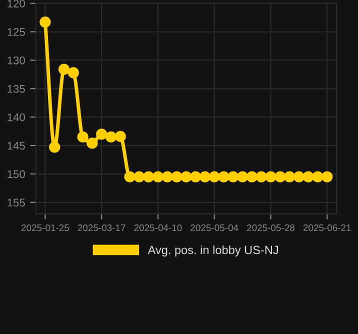 The height and width of the screenshot is (334, 358). I want to click on y-tick-label: 130, so click(16, 60).